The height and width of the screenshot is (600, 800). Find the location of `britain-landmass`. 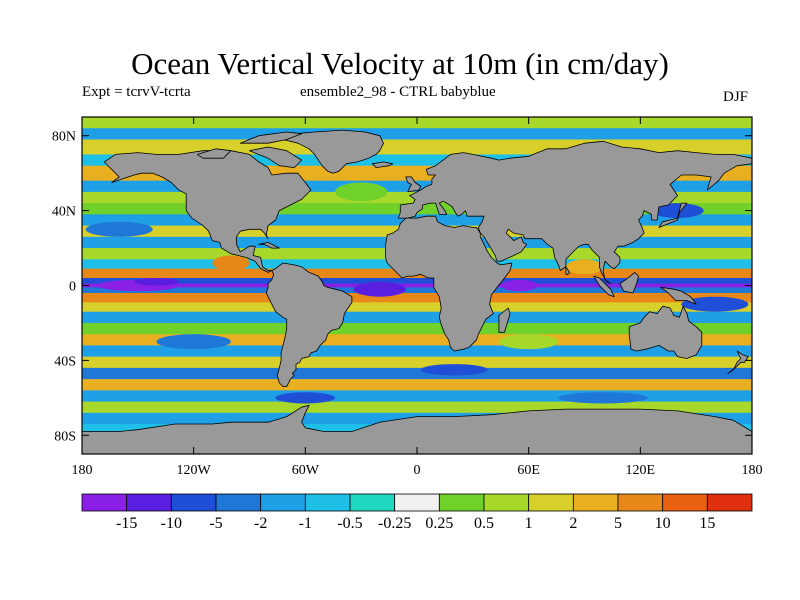

britain-landmass is located at coordinates (413, 184).